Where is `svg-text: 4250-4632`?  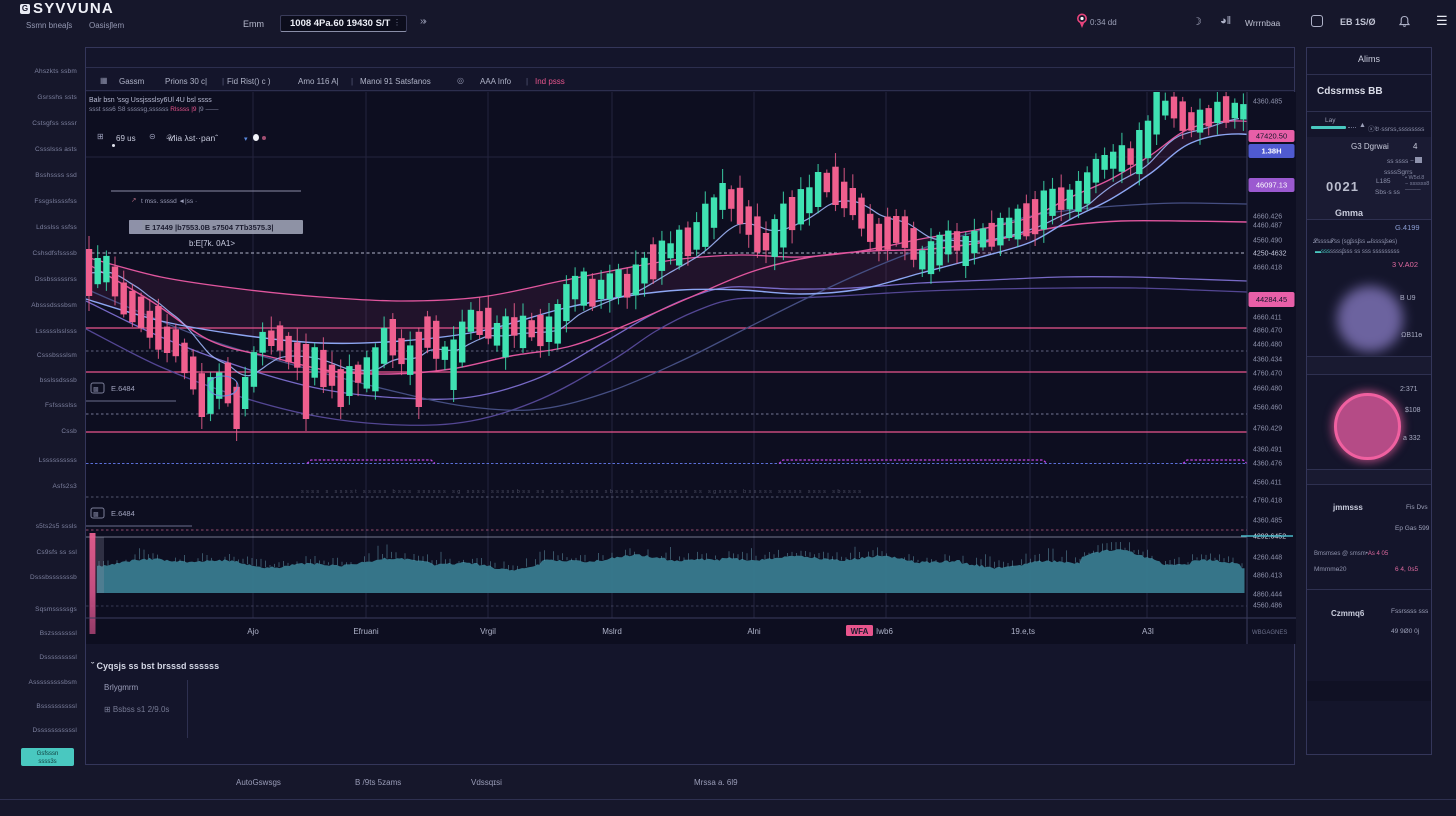 svg-text: 4250-4632 is located at coordinates (1270, 253).